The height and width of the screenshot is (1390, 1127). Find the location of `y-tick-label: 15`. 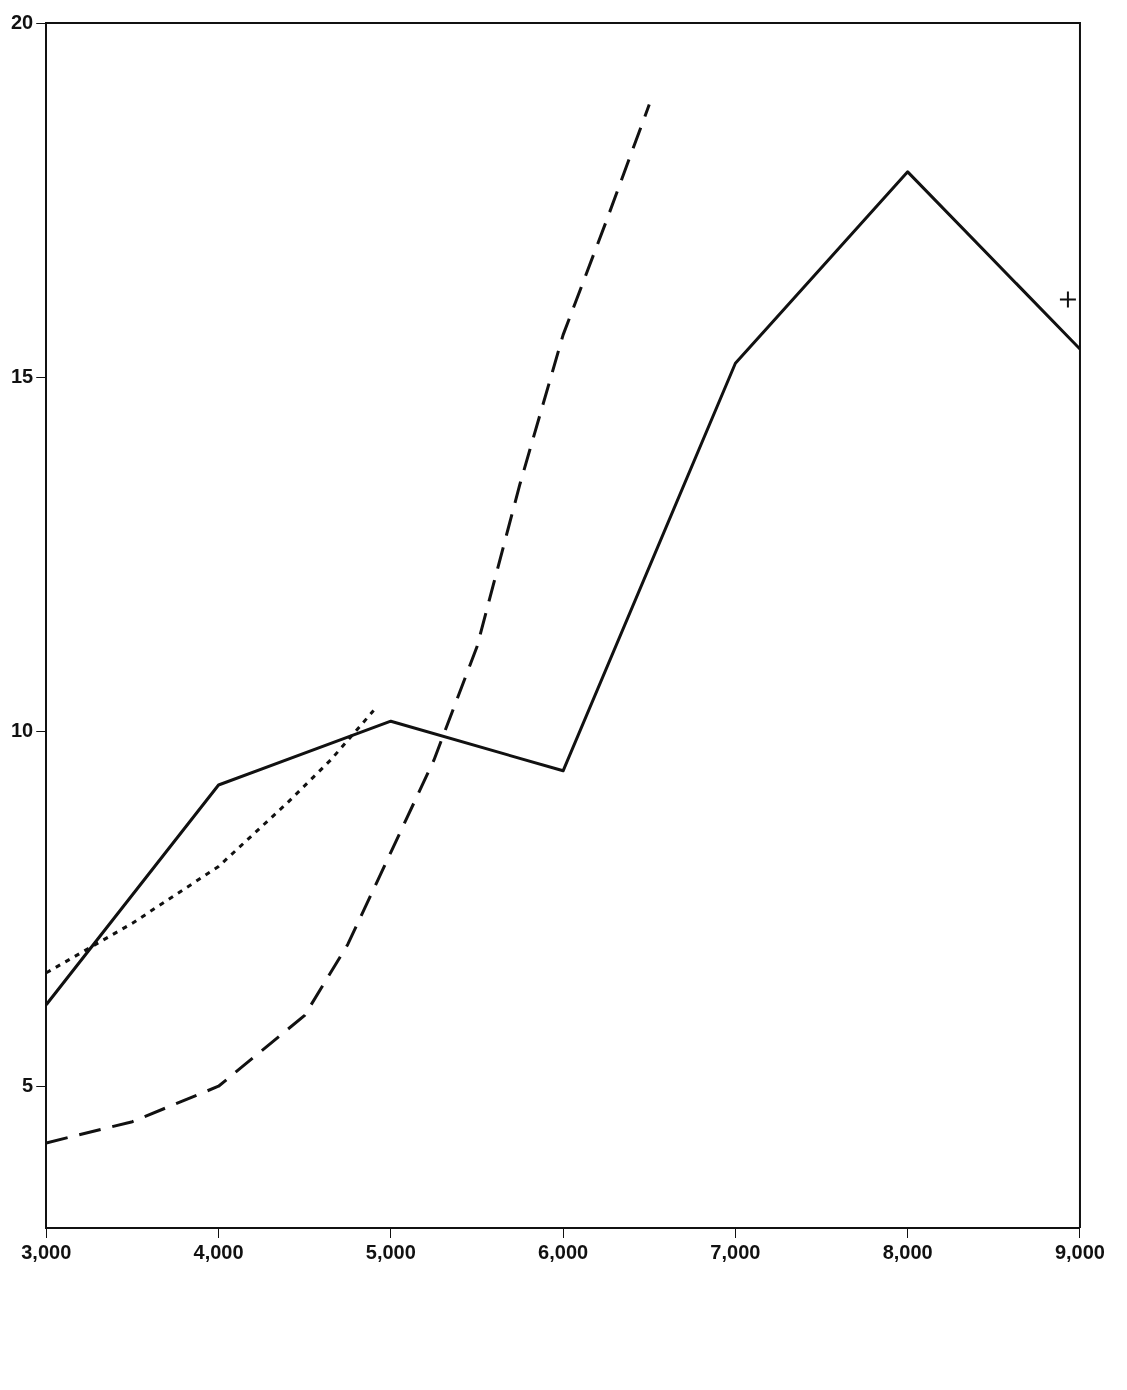

y-tick-label: 15 is located at coordinates (22, 375).